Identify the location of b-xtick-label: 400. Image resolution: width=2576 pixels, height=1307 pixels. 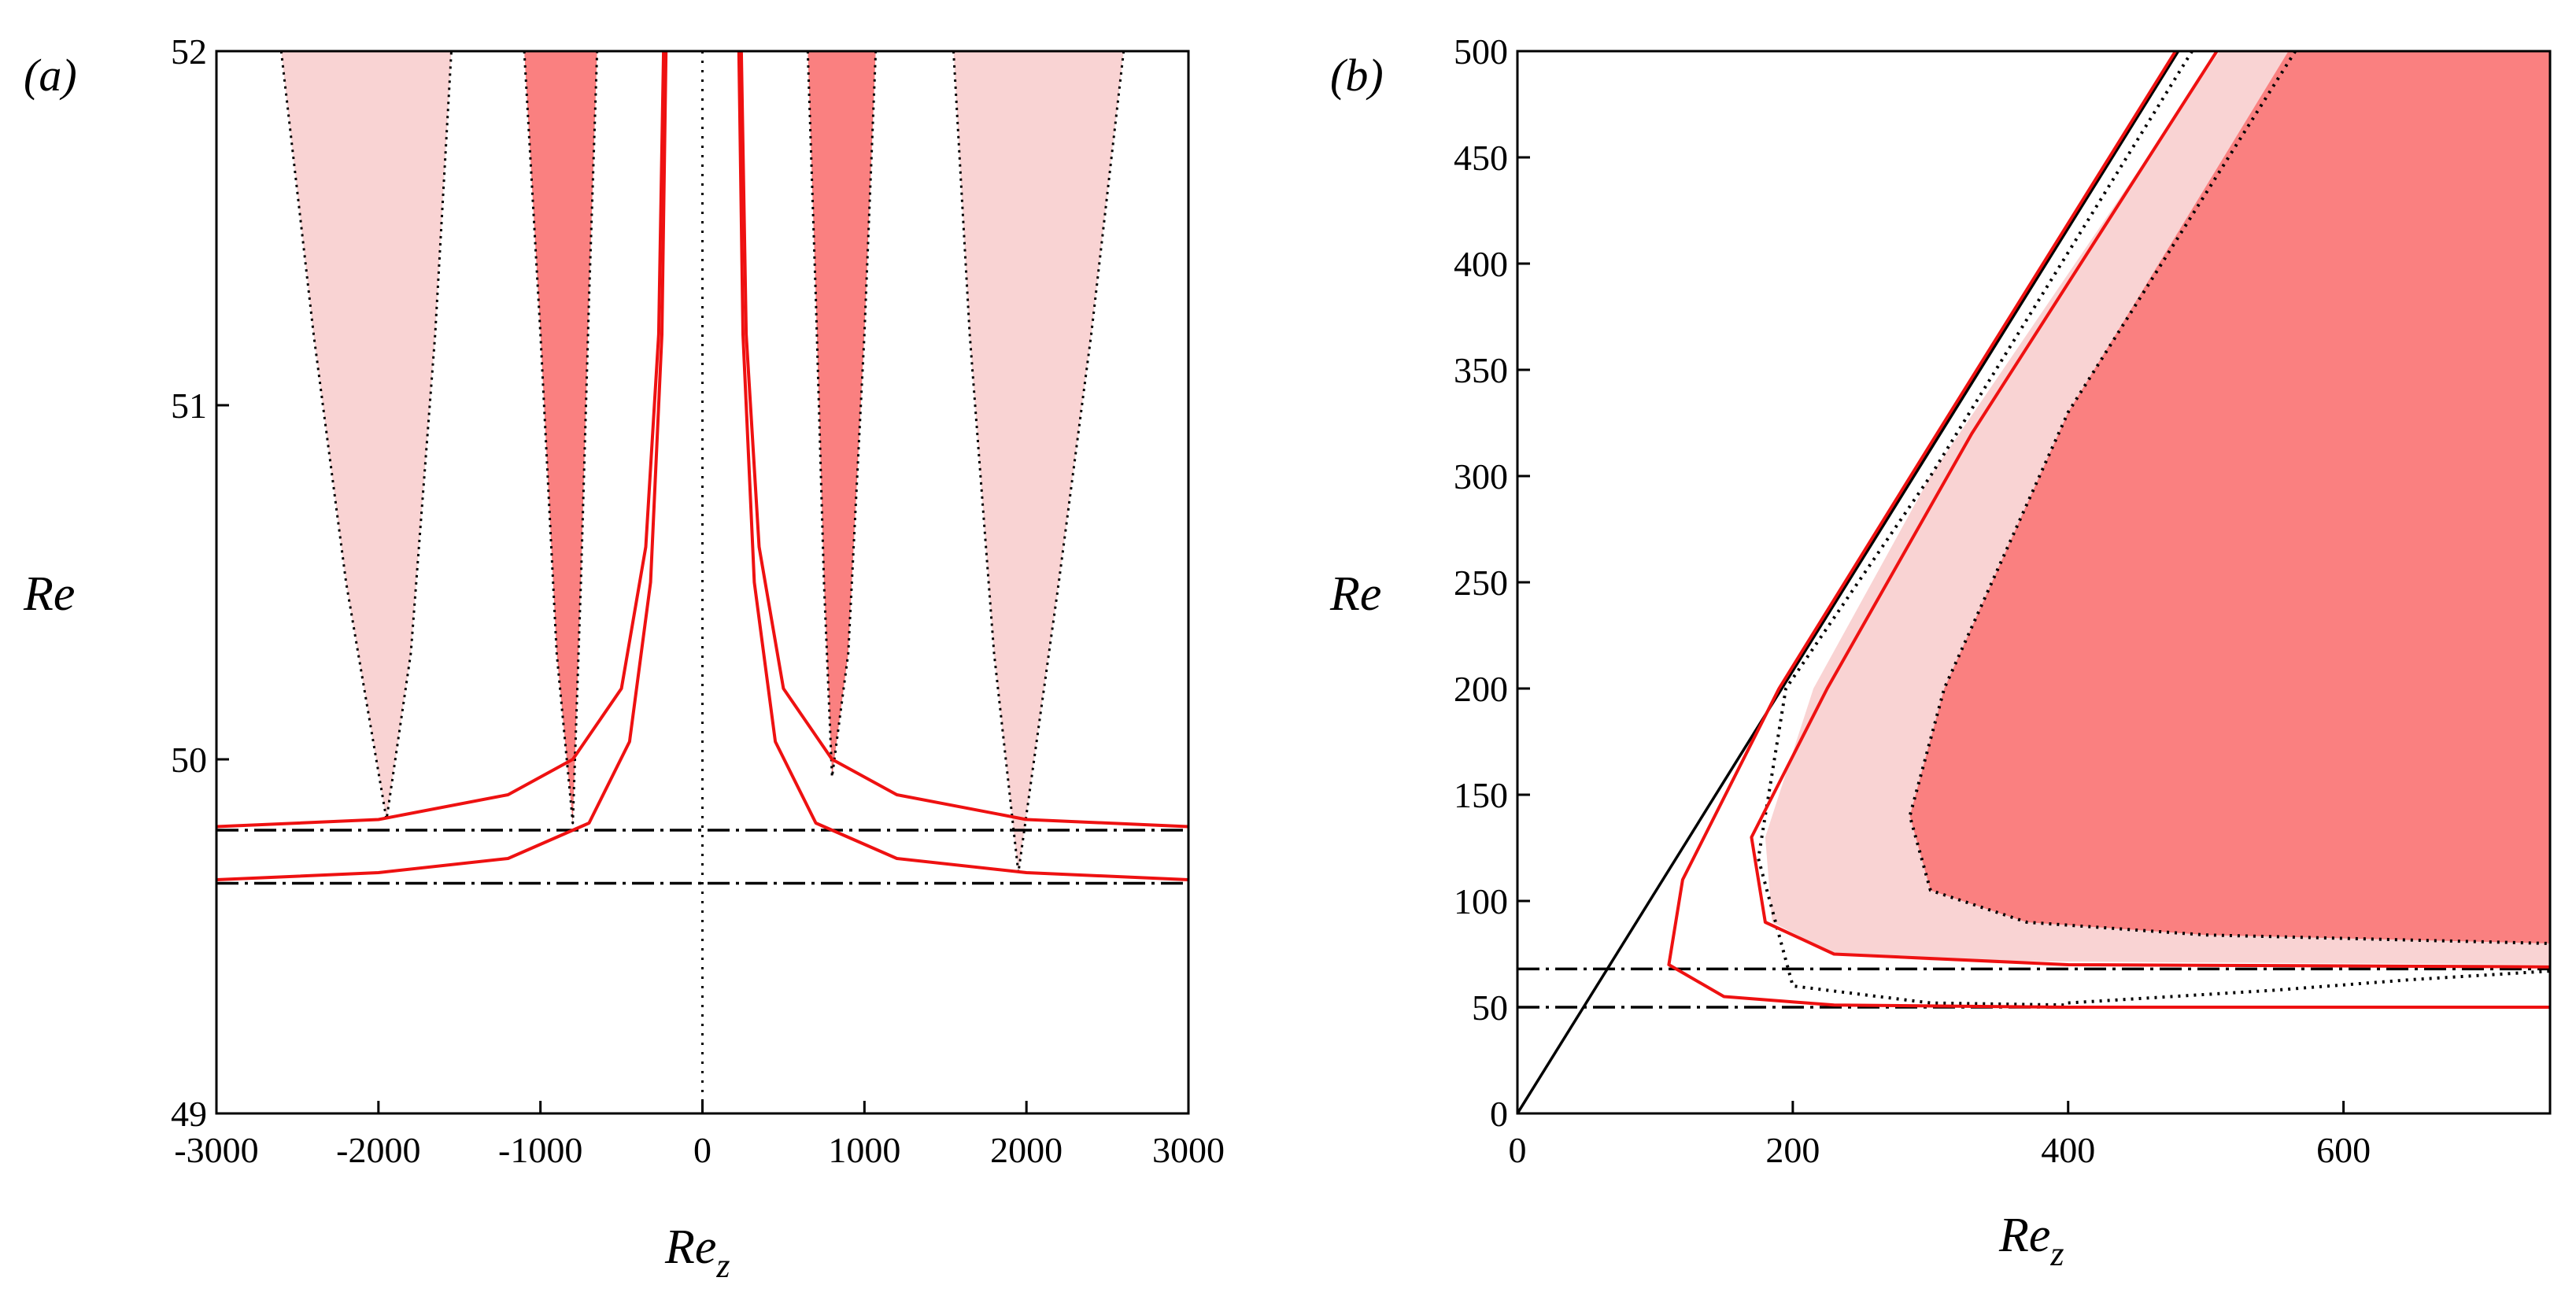
(2068, 1150).